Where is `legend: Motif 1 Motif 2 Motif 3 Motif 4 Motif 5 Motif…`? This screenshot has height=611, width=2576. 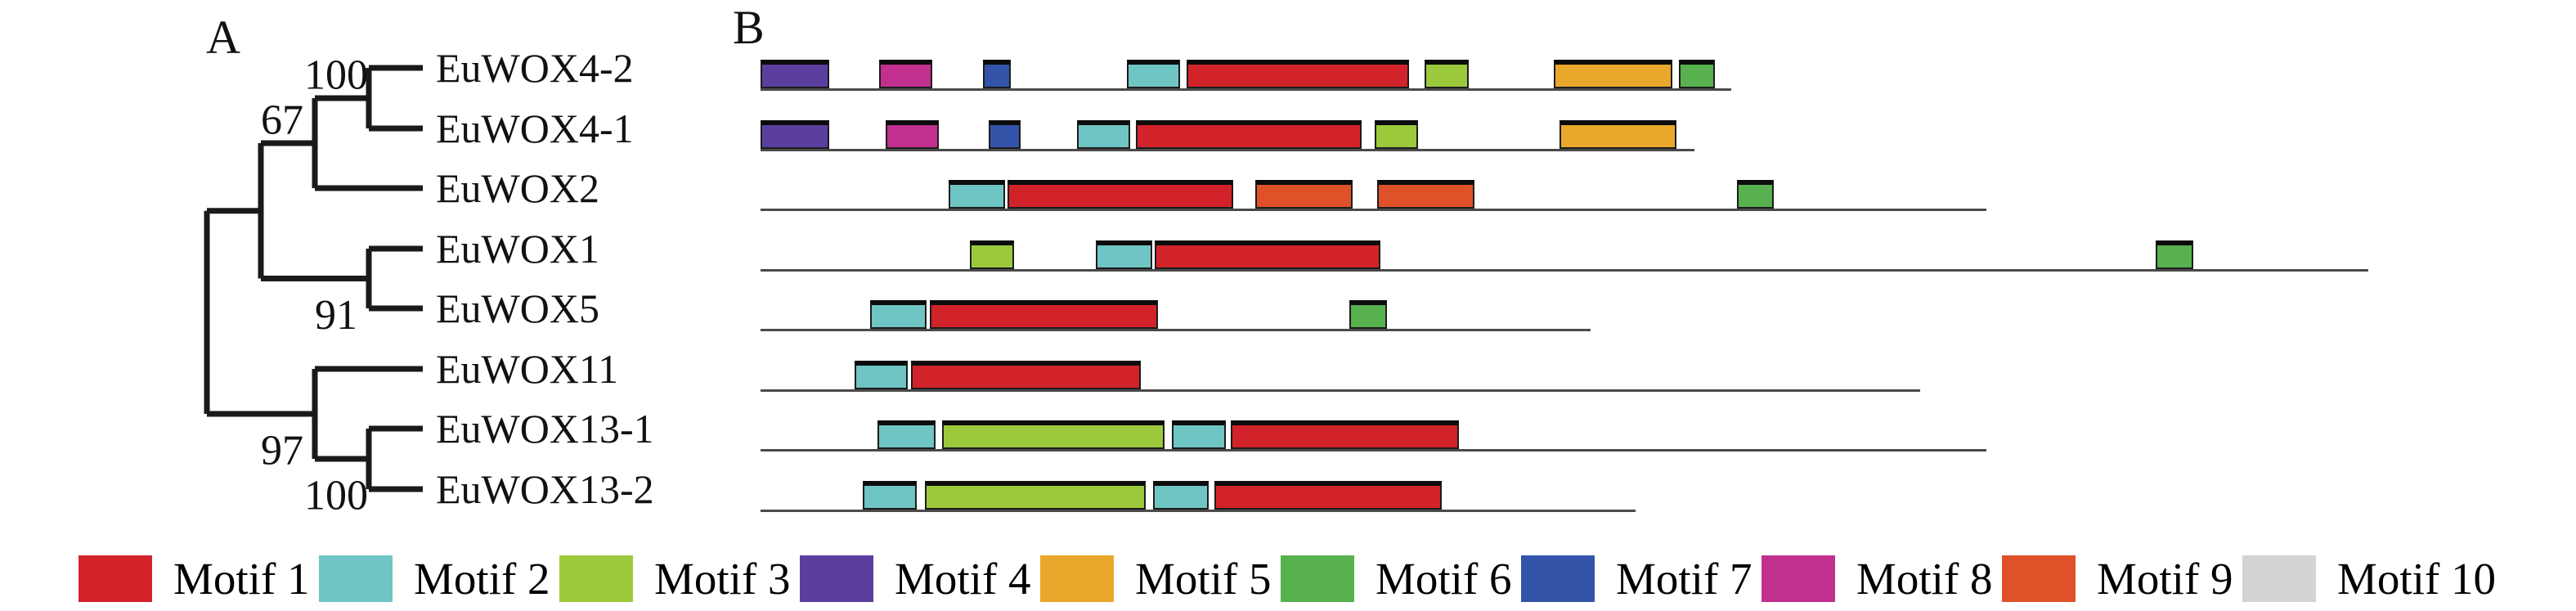
legend: Motif 1 Motif 2 Motif 3 Motif 4 Motif 5 Motif… is located at coordinates (1287, 578).